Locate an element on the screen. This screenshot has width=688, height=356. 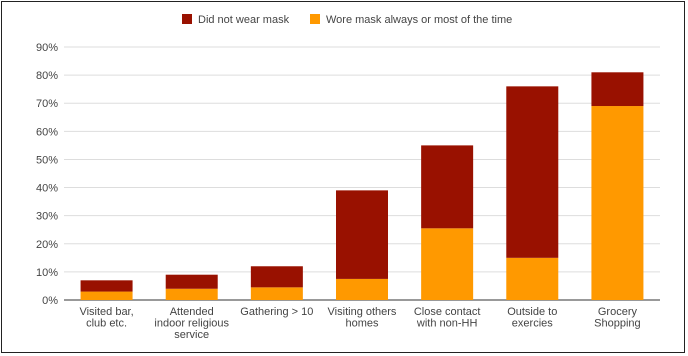
legend-label-wore-mask: Wore mask always or most of the time is located at coordinates (419, 20).